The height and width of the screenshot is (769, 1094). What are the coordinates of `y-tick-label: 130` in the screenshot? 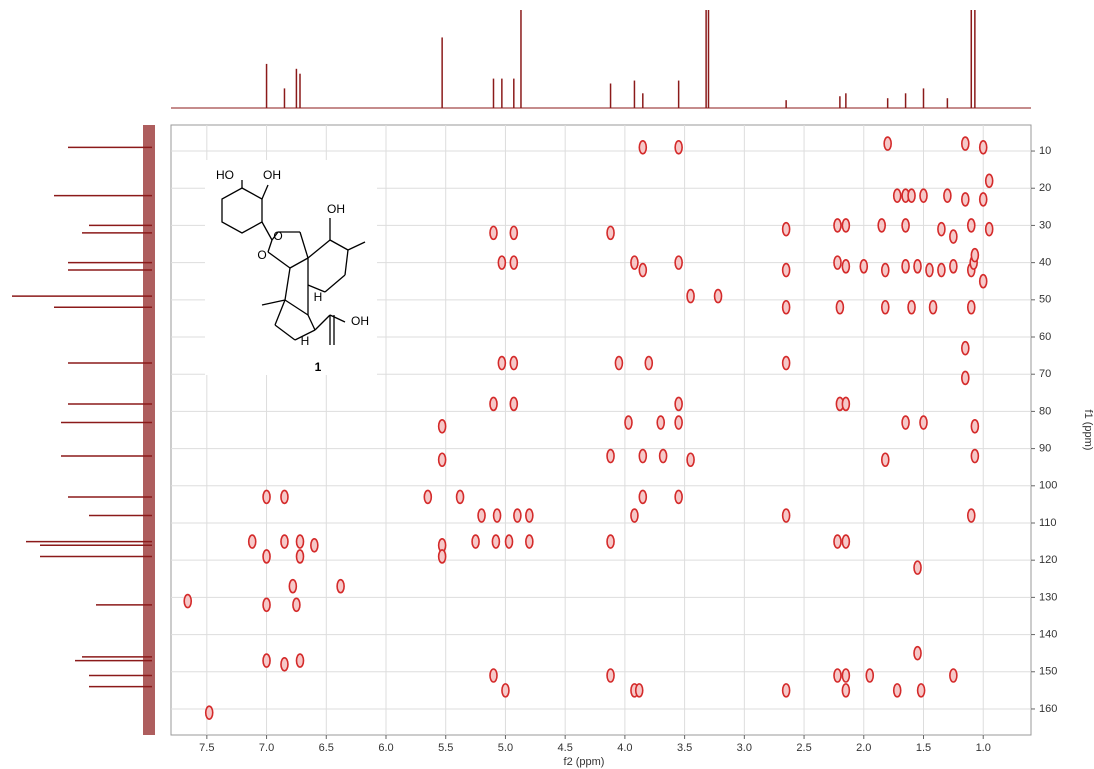 It's located at (1048, 597).